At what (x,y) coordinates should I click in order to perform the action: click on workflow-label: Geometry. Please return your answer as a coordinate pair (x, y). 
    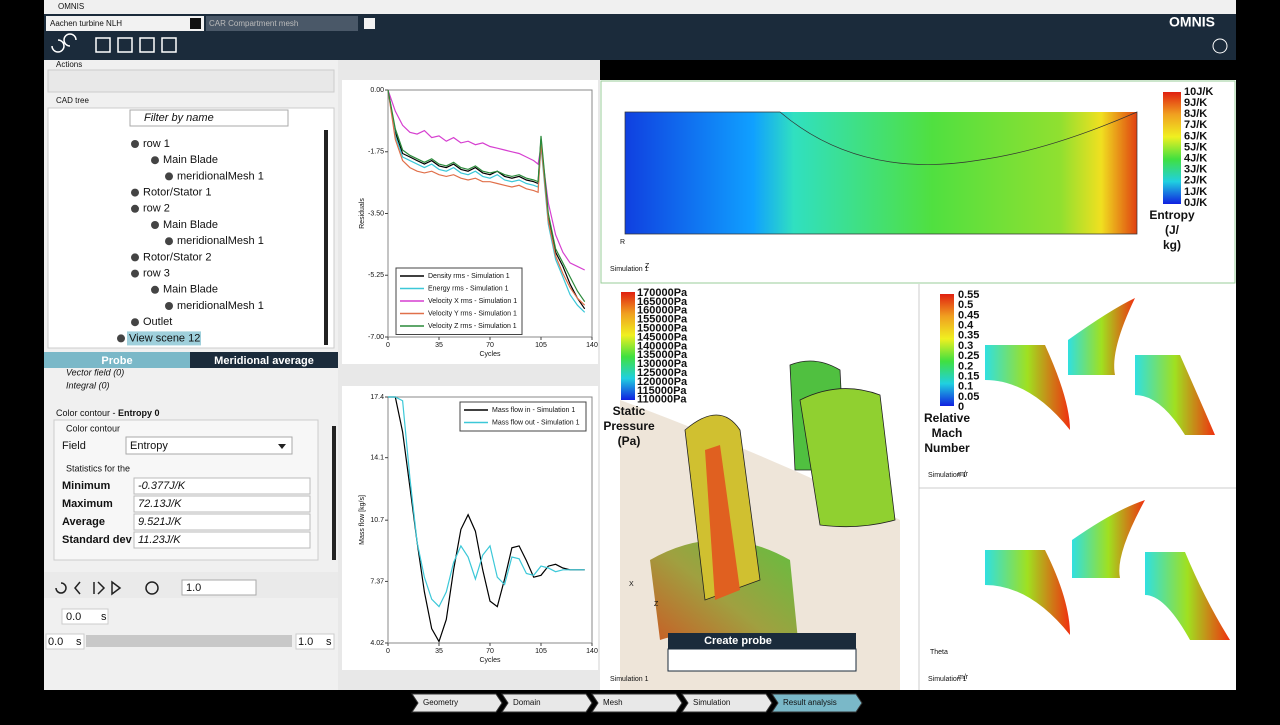
    Looking at the image, I should click on (440, 702).